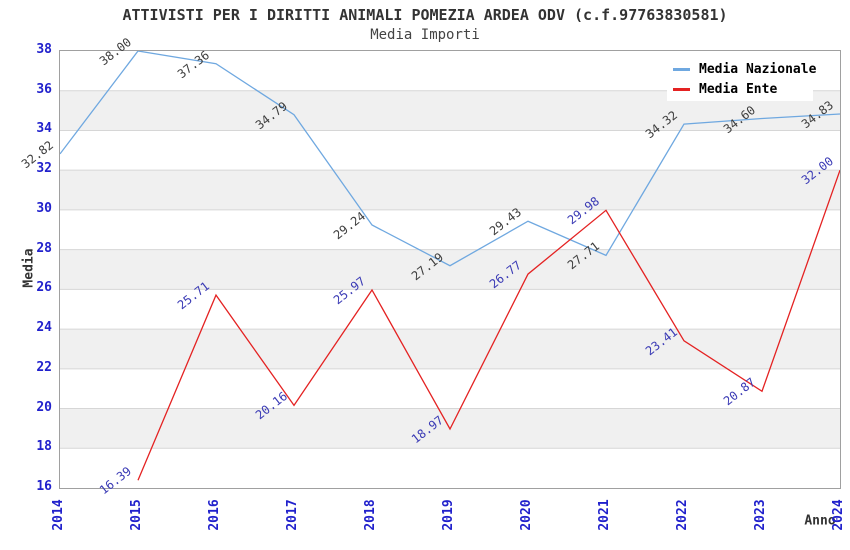  I want to click on x-tick-label: 2017, so click(292, 515).